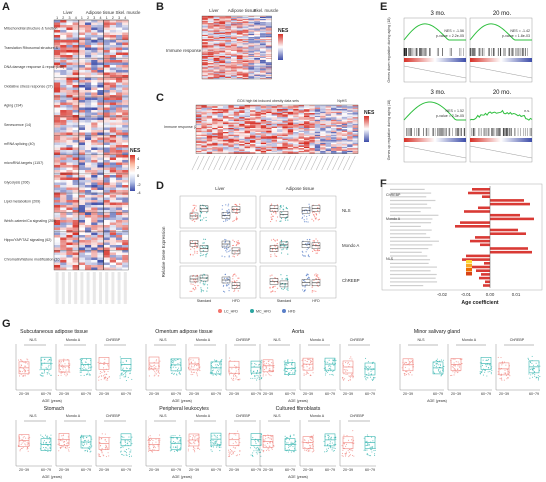 The image size is (546, 482). I want to click on x-tick: 20~39, so click(64, 394).